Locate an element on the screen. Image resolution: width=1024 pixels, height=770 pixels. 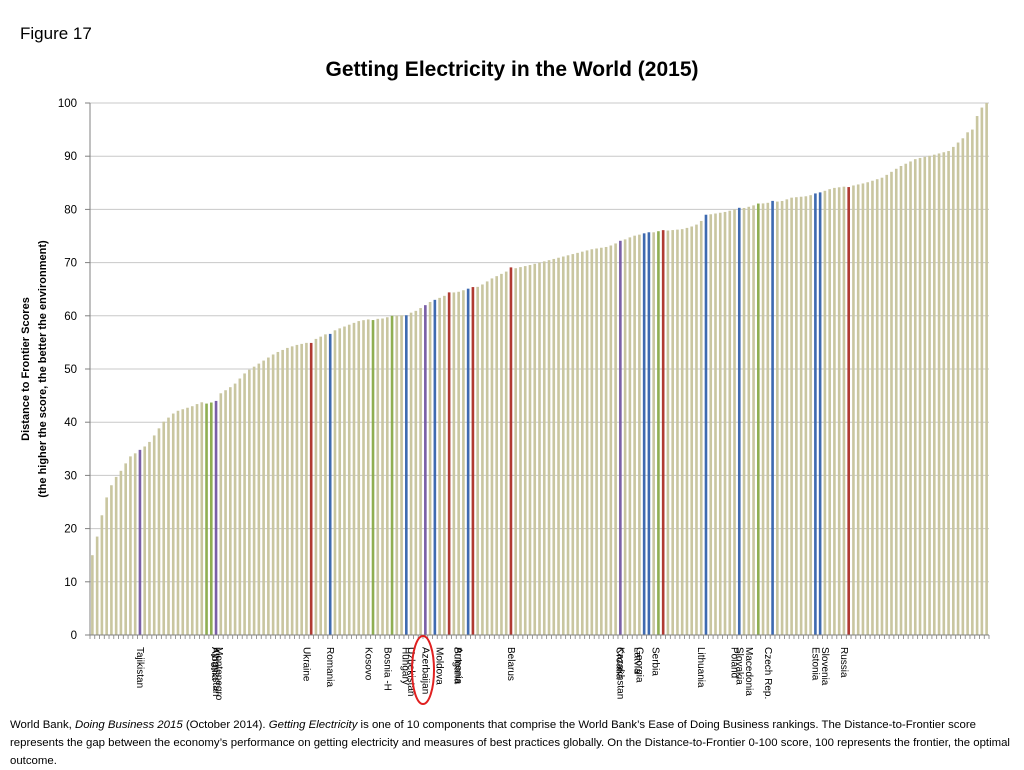
country-label: Albania is located at coordinates (214, 664).